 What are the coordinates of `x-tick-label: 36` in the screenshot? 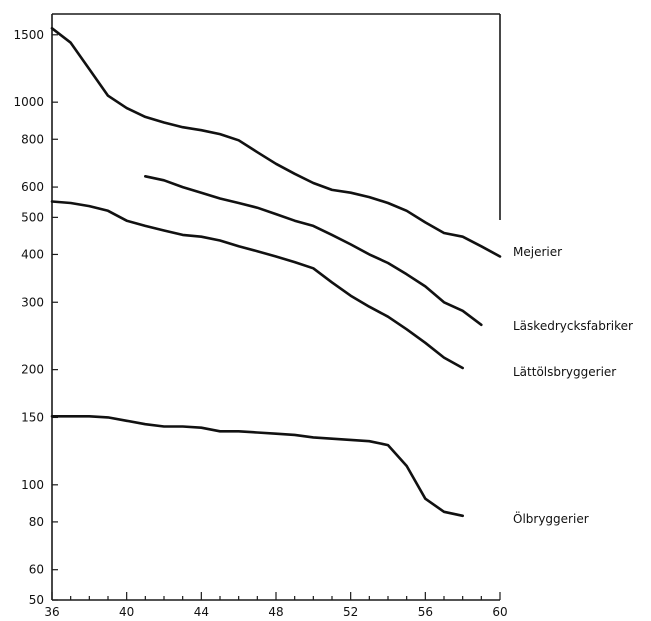 It's located at (51, 612).